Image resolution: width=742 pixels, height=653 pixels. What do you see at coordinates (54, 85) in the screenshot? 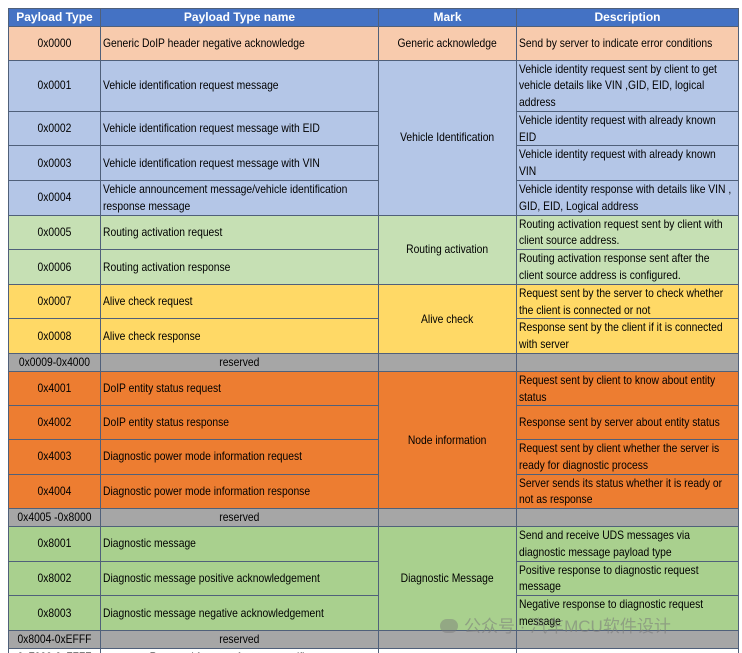
I see `payload-type-text: 0x0001` at bounding box center [54, 85].